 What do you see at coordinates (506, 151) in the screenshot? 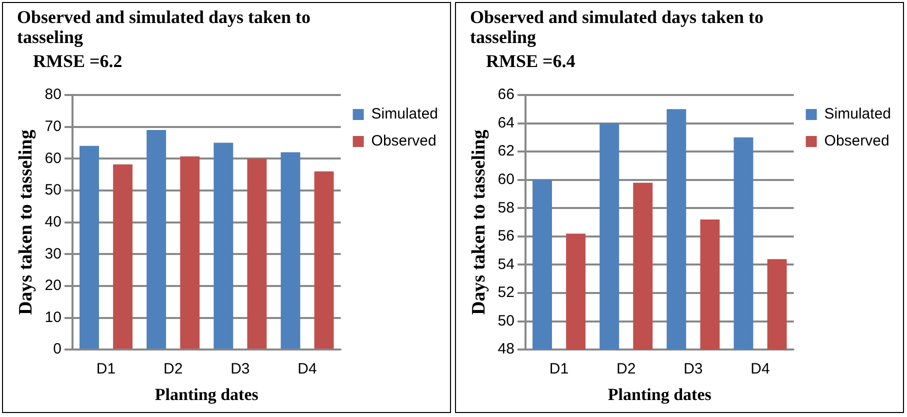
I see `y-tick-label: 62` at bounding box center [506, 151].